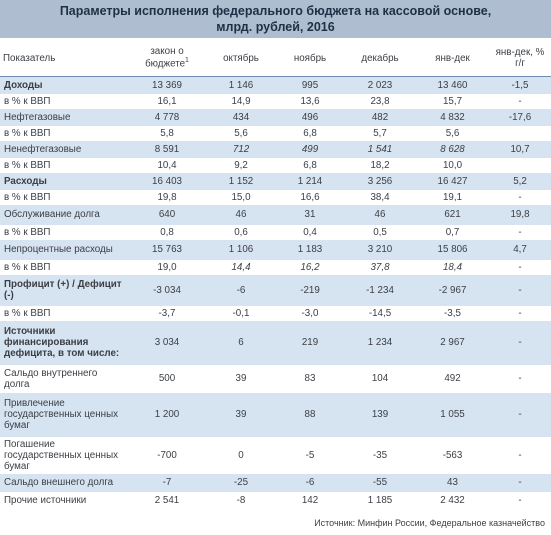 Image resolution: width=551 pixels, height=535 pixels. I want to click on cell-oct: 46, so click(241, 214).